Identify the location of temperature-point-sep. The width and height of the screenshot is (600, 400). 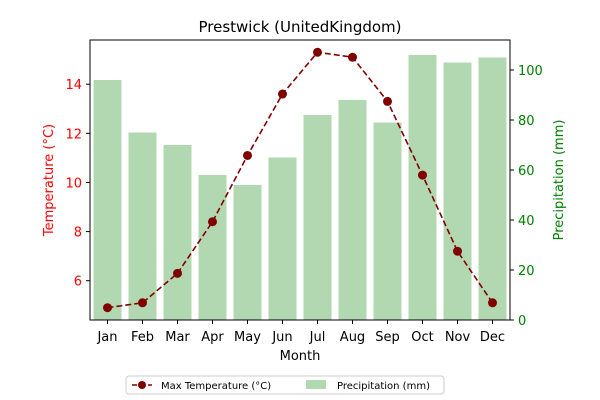
(387, 101).